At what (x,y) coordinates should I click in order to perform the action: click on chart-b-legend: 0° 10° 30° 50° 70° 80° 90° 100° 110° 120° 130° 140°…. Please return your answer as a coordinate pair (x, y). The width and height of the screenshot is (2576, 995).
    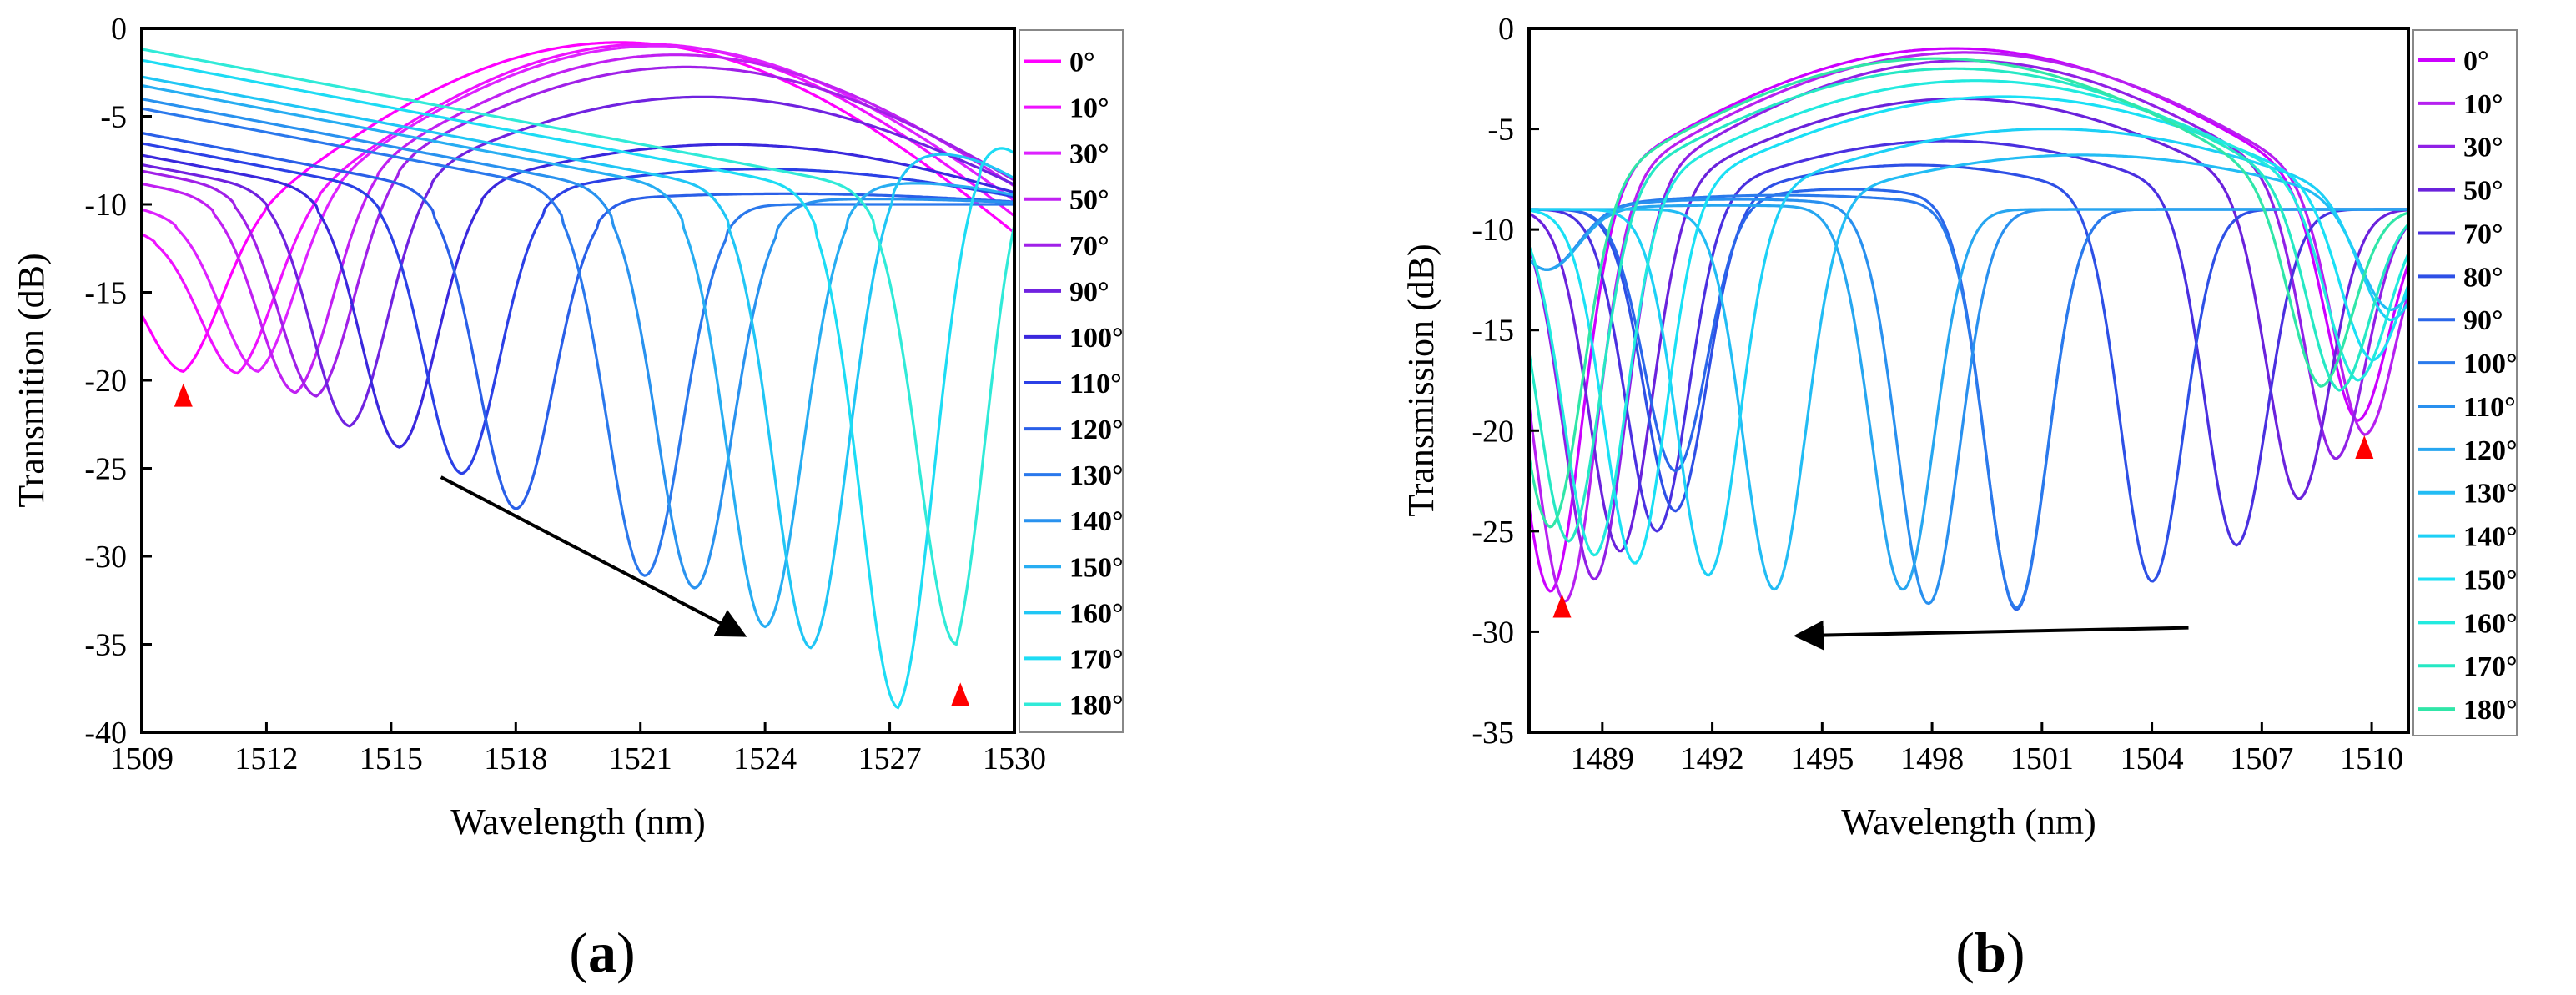
    Looking at the image, I should click on (2465, 382).